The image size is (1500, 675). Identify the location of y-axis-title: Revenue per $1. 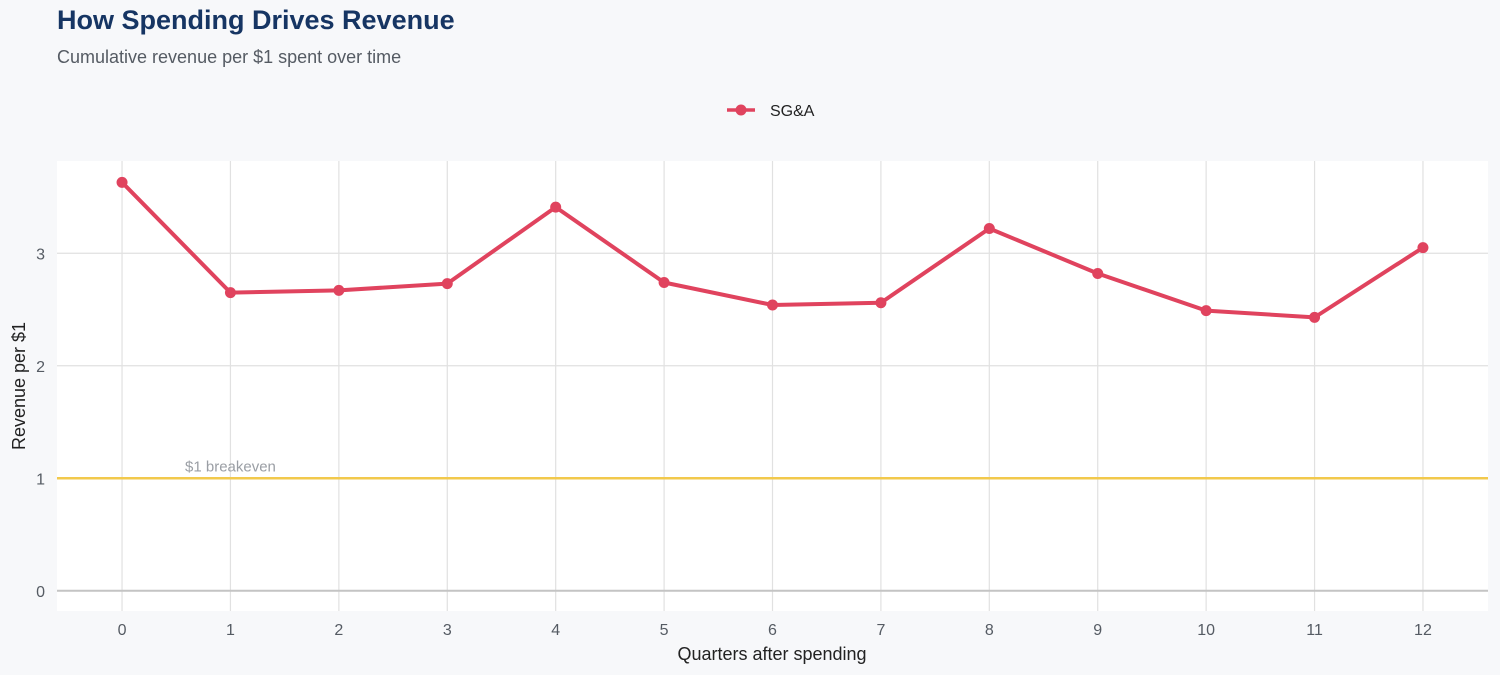
(19, 386).